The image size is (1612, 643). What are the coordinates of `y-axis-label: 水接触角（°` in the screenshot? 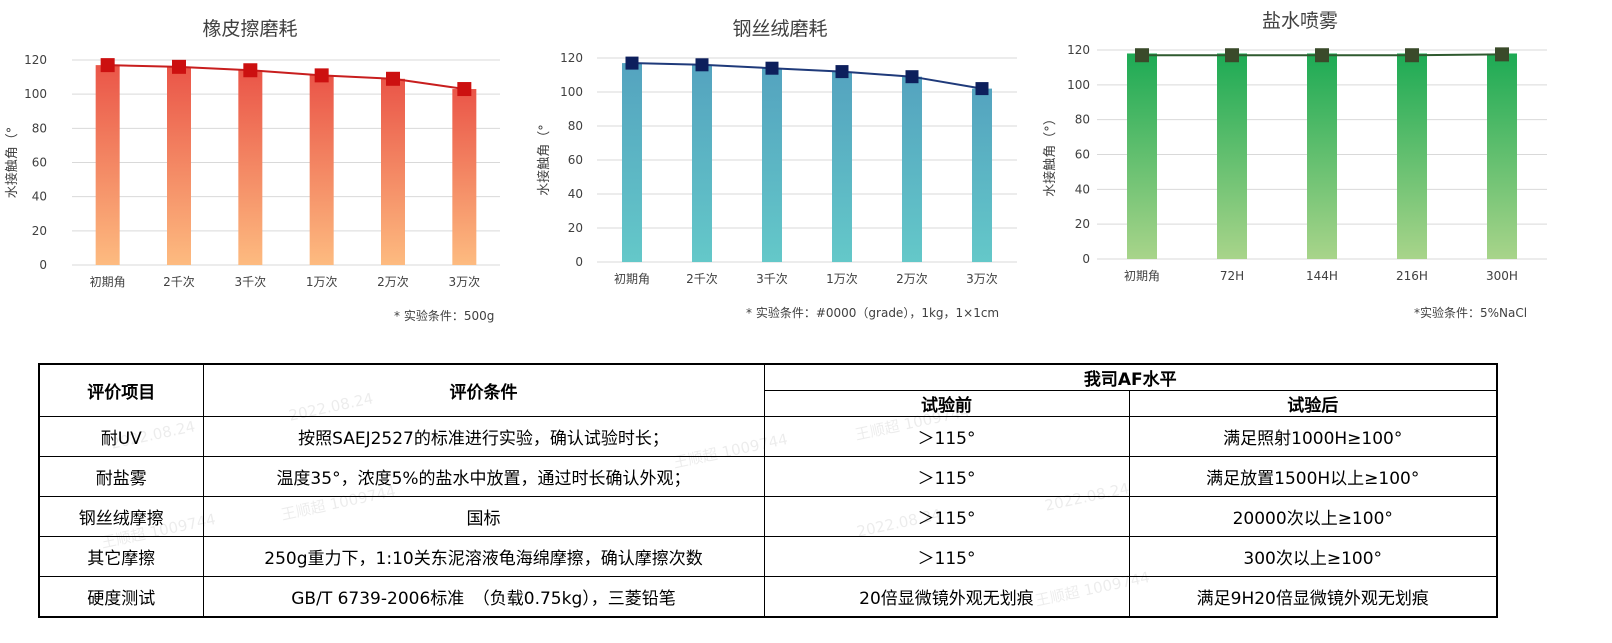 It's located at (12, 163).